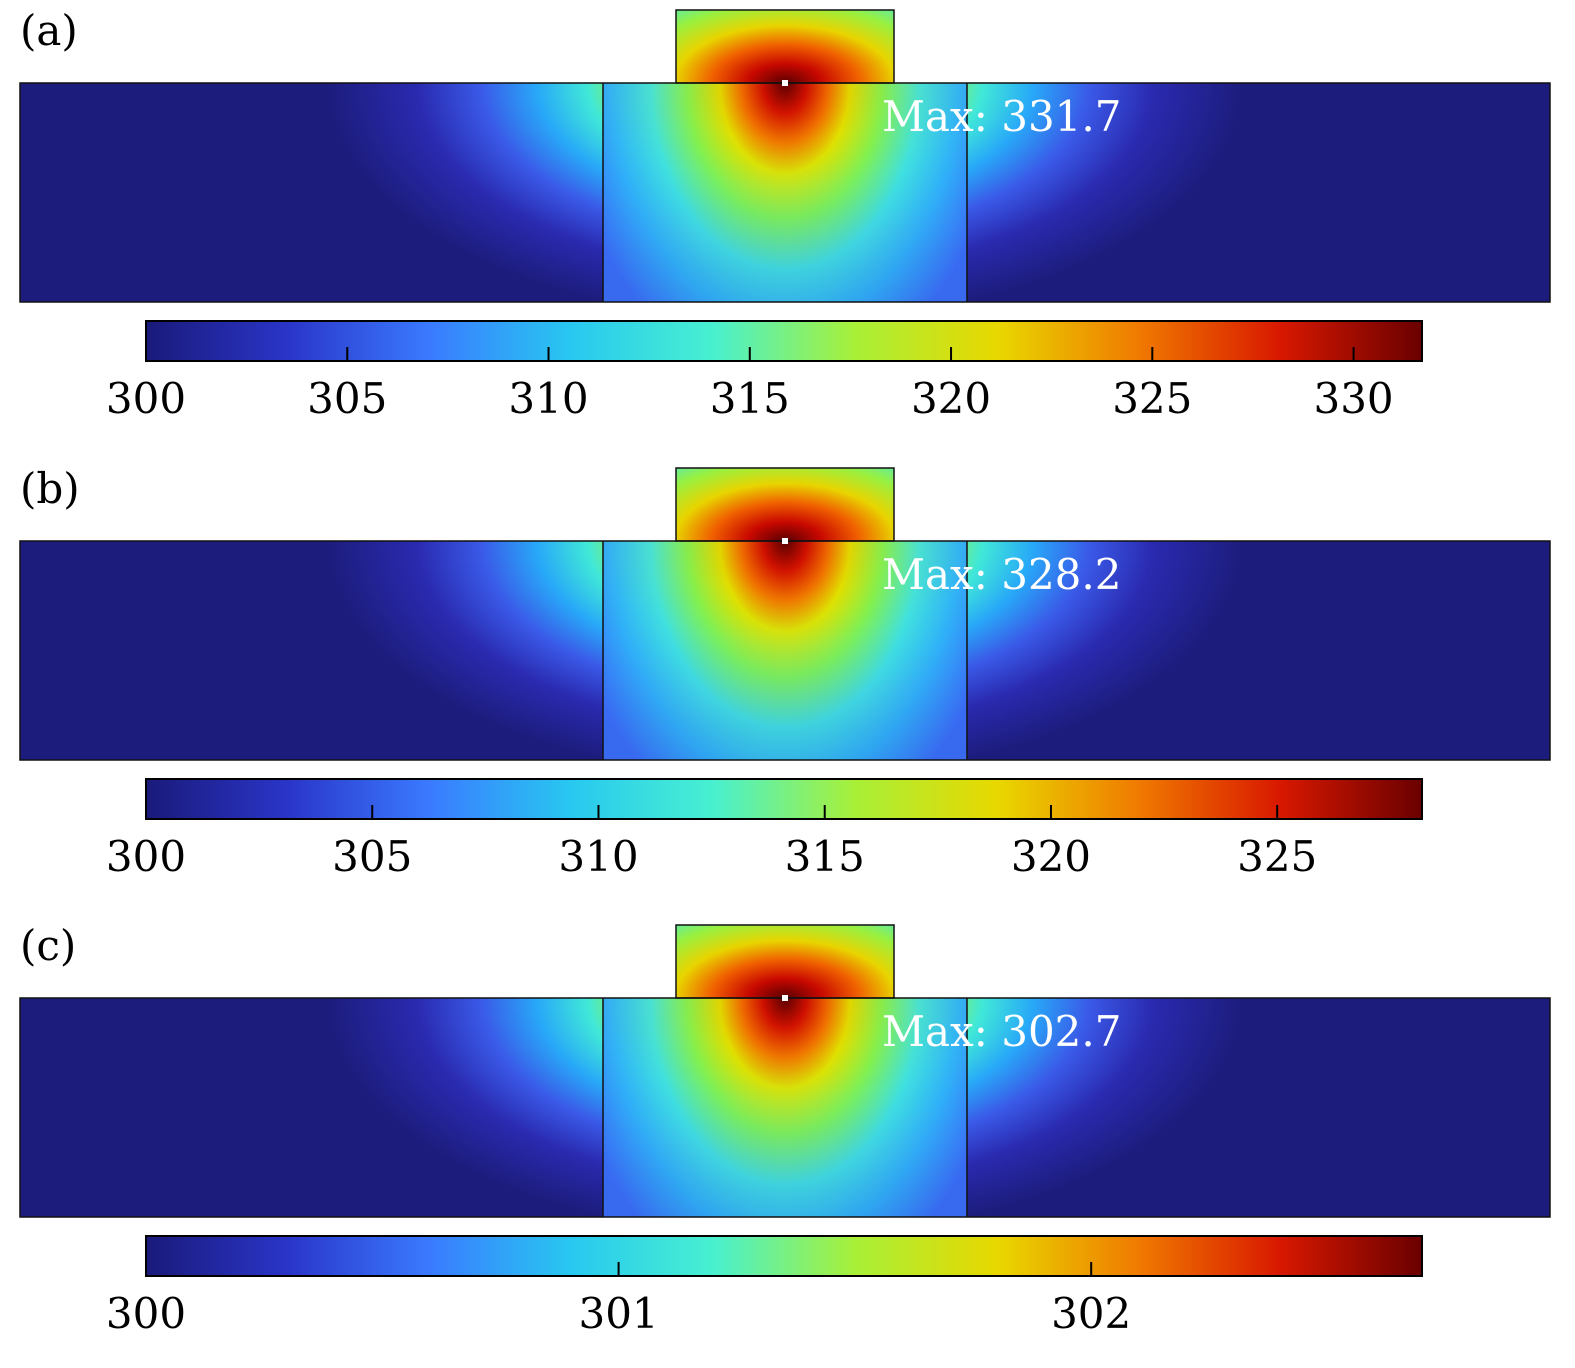 This screenshot has width=1575, height=1368. Describe the element at coordinates (1051, 856) in the screenshot. I see `panel-b-colorbar-tick-label: 320` at that location.